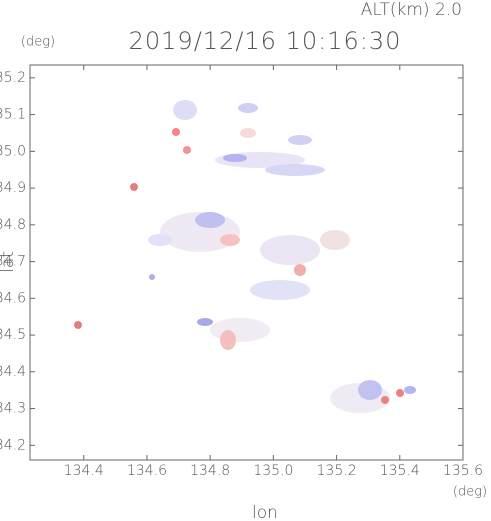 The width and height of the screenshot is (491, 521). I want to click on x-tick-label: 135.6, so click(463, 471).